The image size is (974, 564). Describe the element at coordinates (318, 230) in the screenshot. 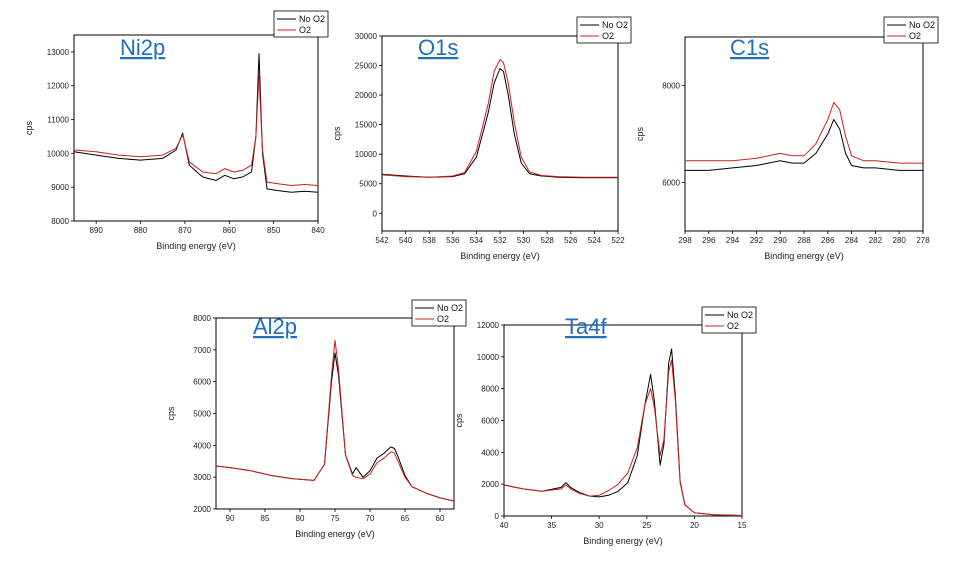

I see `x-tick-label: 840` at that location.